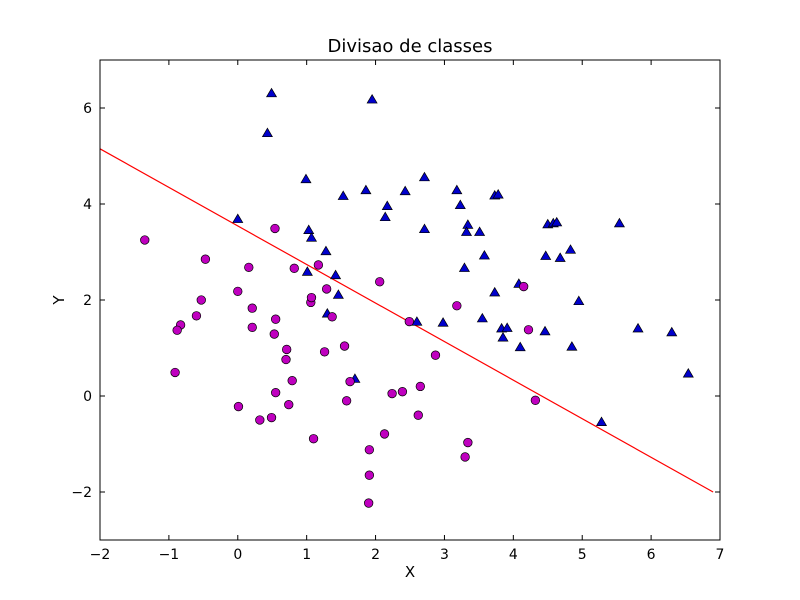  I want to click on x-tick-label: 2, so click(375, 555).